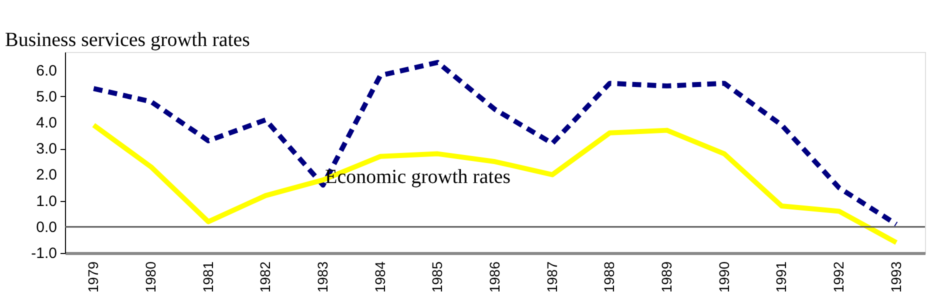  I want to click on x-tick-label: 1993, so click(896, 277).